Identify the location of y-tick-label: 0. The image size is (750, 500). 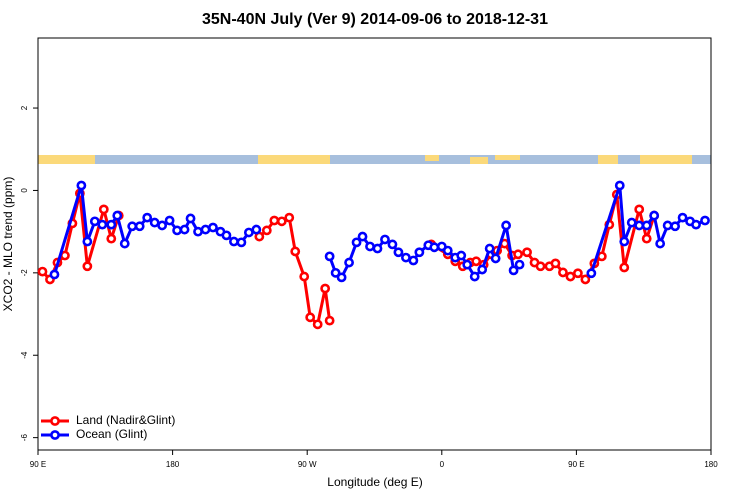
(24, 190).